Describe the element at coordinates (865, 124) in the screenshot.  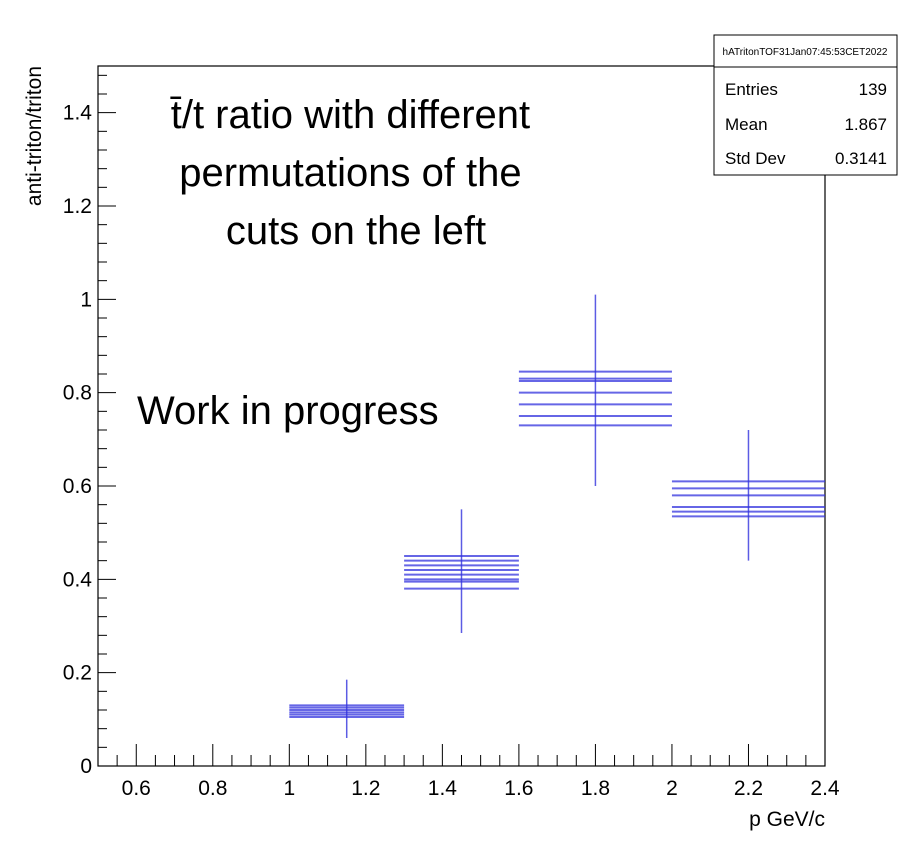
I see `stats-mean-value: 1.867` at that location.